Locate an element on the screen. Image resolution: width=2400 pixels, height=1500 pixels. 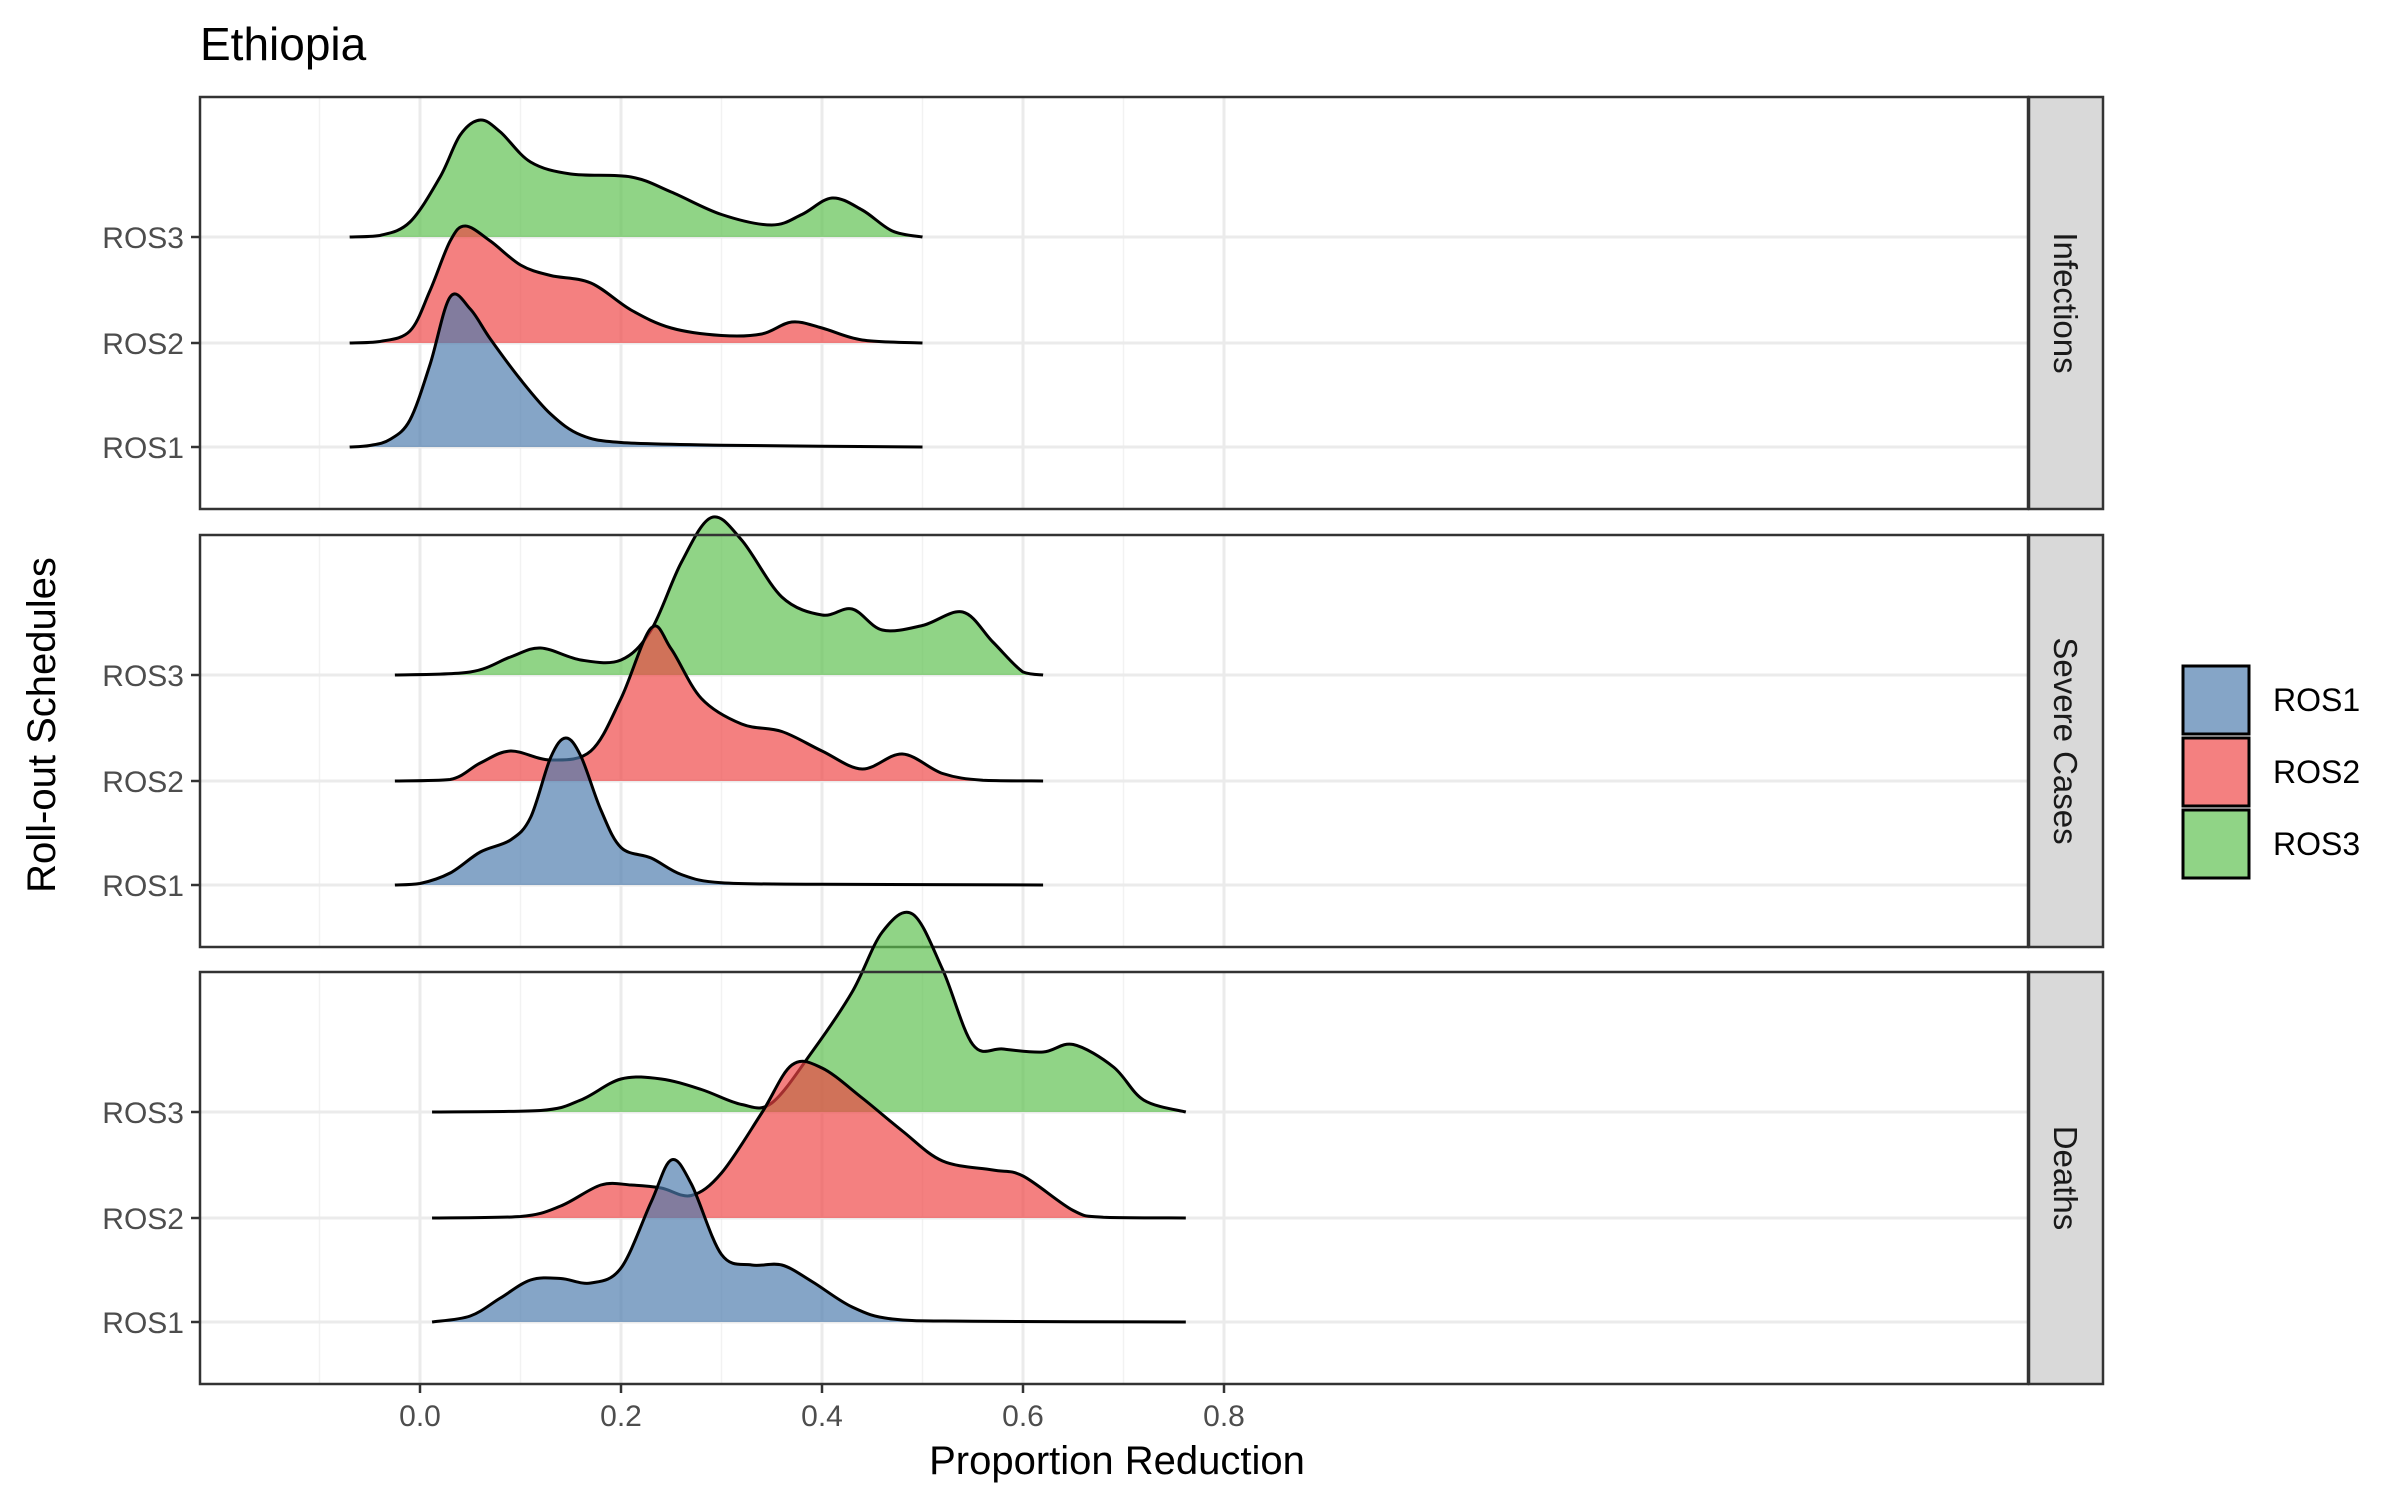
legend-label-ros1: ROS1 is located at coordinates (2316, 700).